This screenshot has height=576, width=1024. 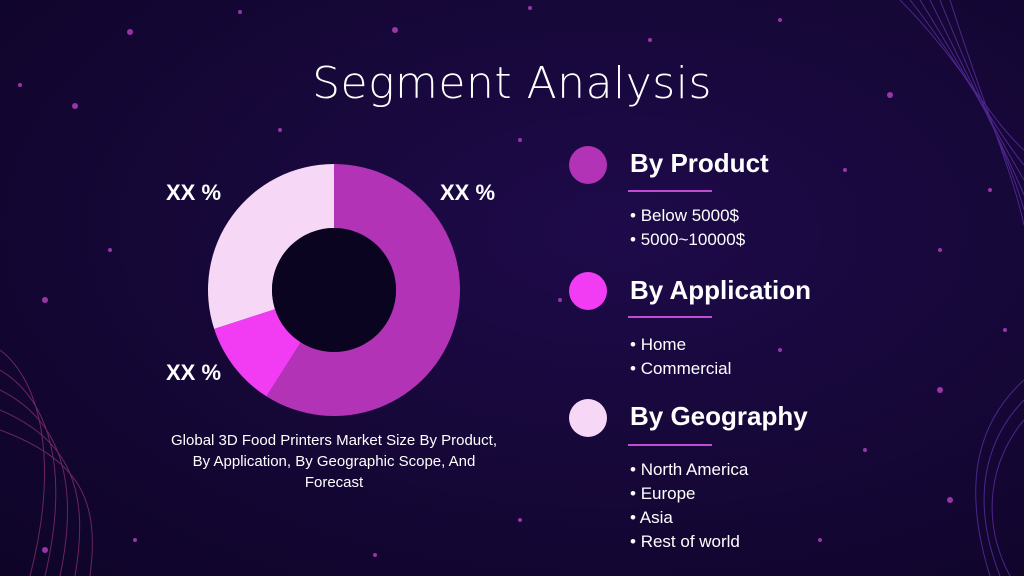 I want to click on slice-label-3: XX %, so click(x=194, y=192).